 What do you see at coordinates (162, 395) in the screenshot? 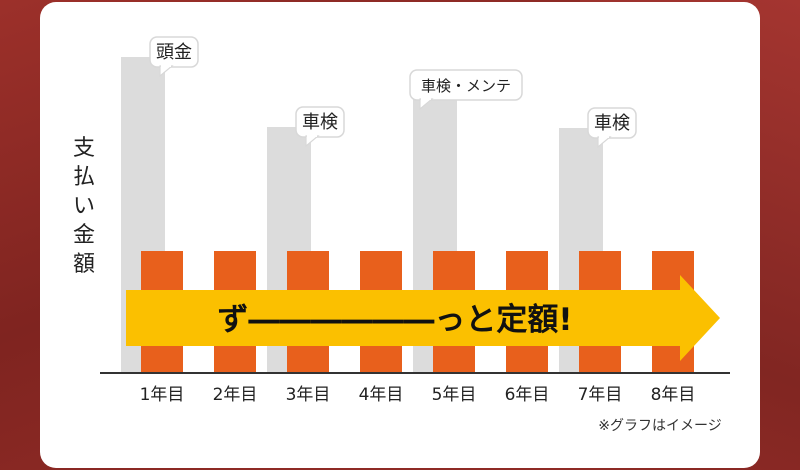
I see `x-tick-label-1: 1年目` at bounding box center [162, 395].